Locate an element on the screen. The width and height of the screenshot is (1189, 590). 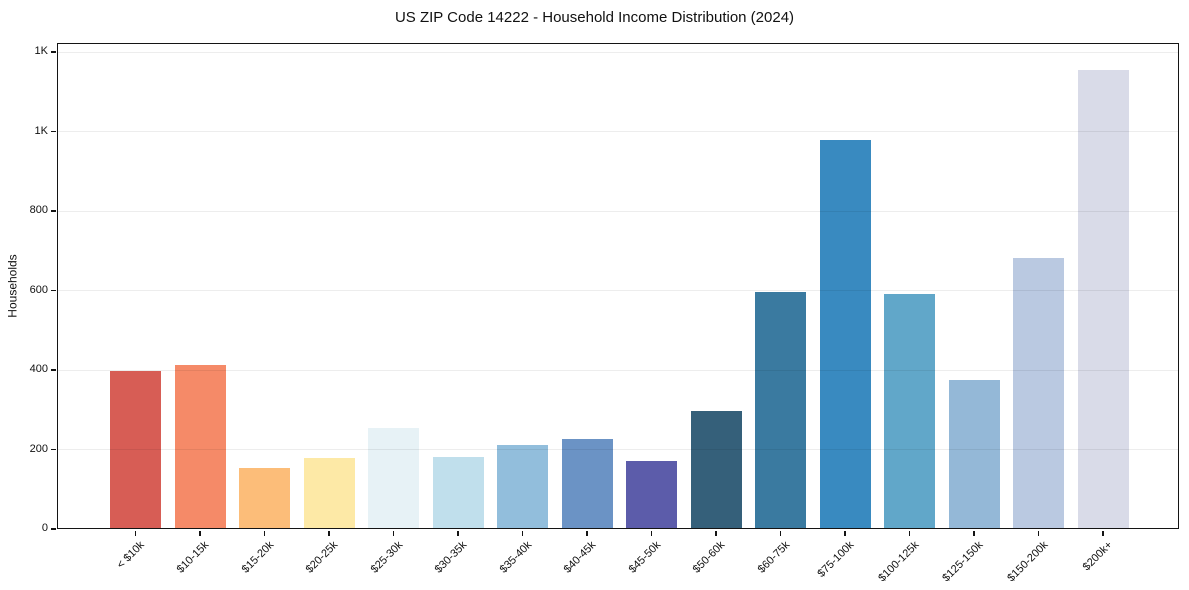
x-tick-label: $100-125k is located at coordinates (898, 562).